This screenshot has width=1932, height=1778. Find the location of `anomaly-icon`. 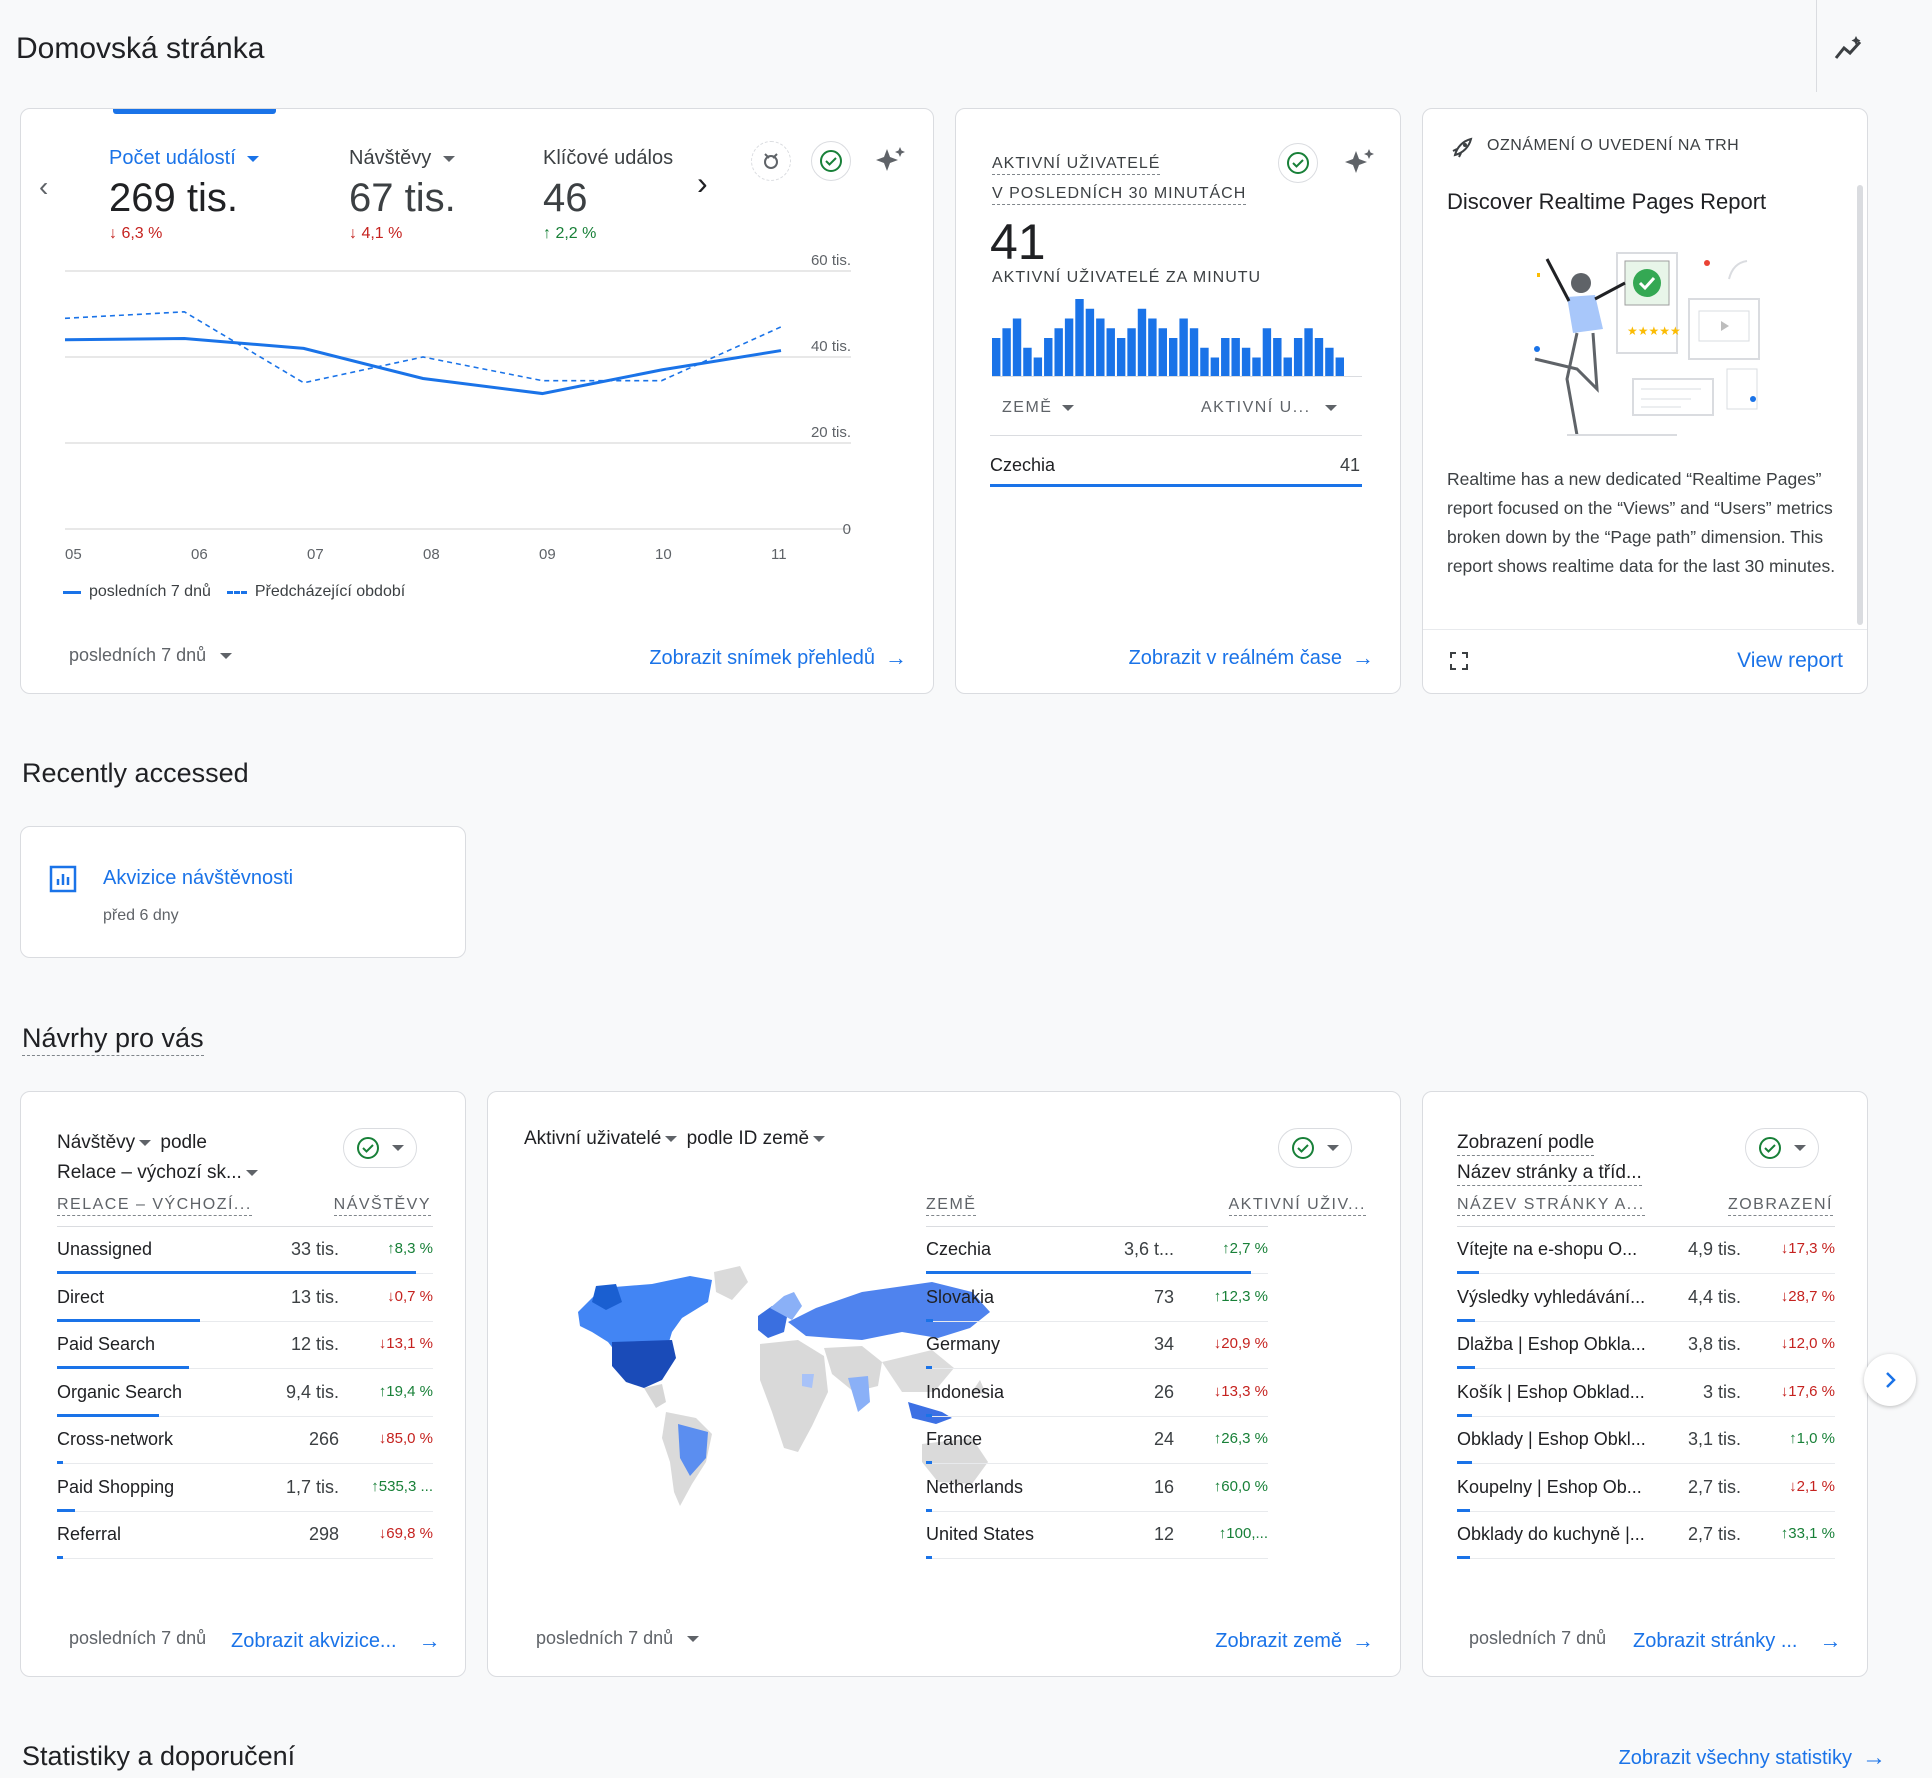

anomaly-icon is located at coordinates (771, 161).